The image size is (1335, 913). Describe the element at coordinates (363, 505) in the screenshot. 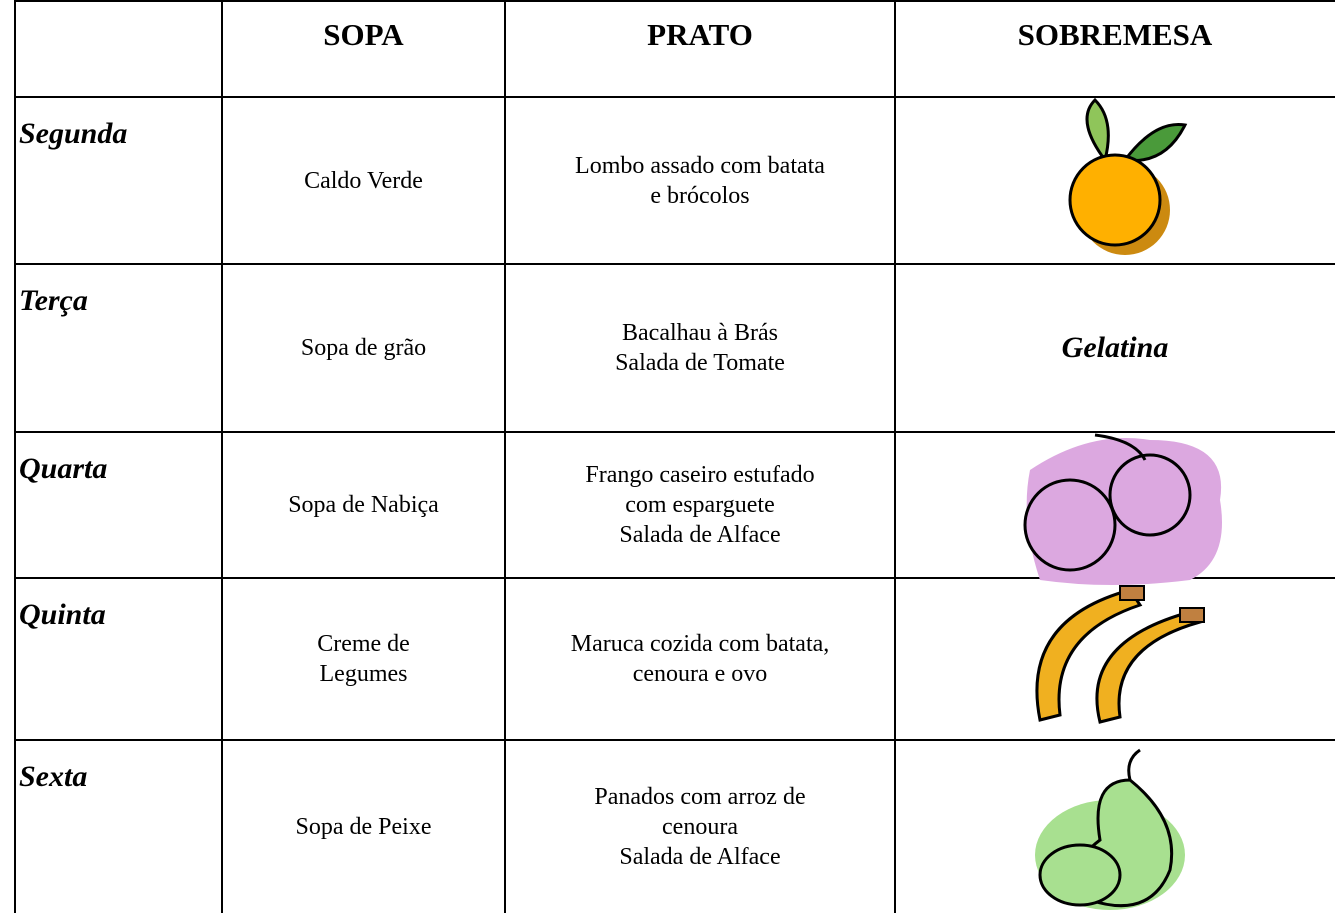

I see `sopa-cell: Sopa de Nabiça` at that location.